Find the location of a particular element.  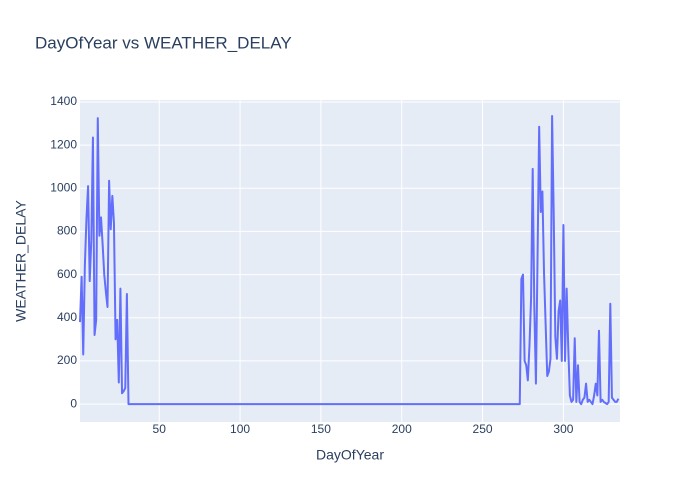

x-tick-label: 150 is located at coordinates (321, 429).